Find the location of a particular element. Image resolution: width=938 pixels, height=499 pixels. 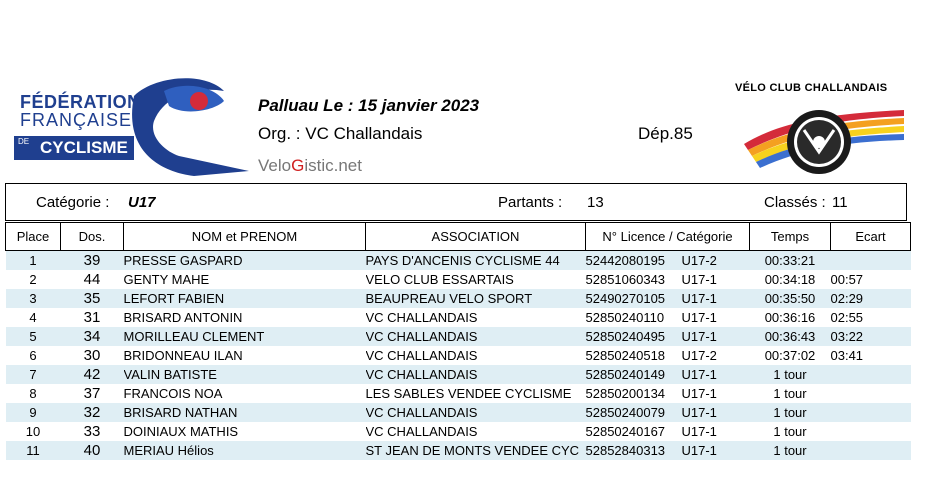

licence-number: 52851060343 is located at coordinates (625, 279).